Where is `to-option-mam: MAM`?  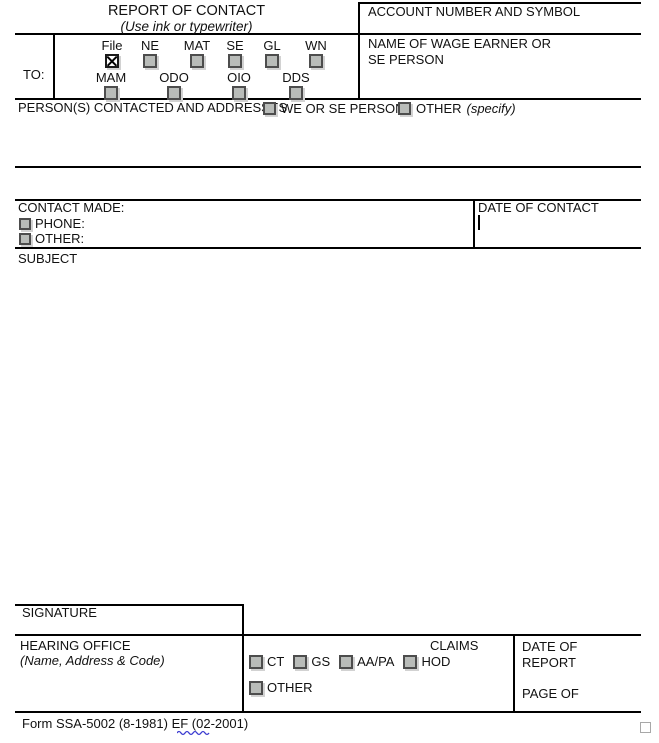 to-option-mam: MAM is located at coordinates (111, 85).